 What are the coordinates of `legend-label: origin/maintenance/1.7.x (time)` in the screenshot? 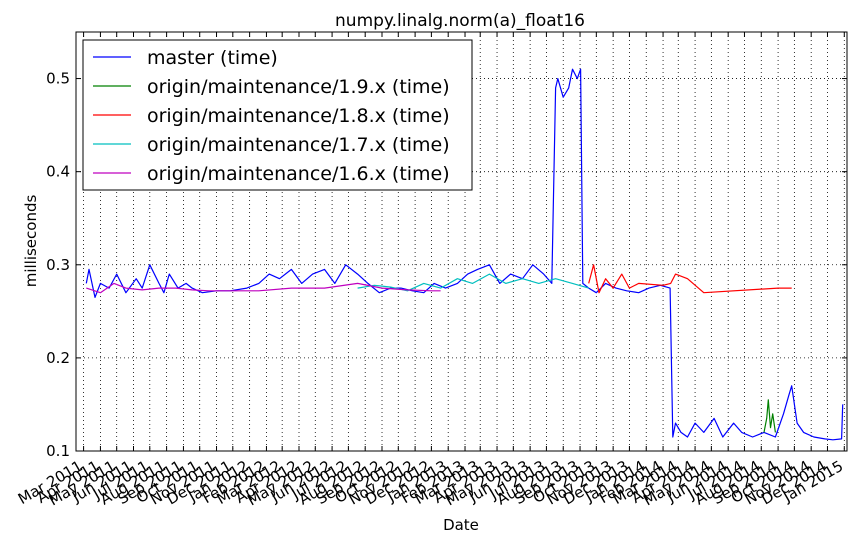 It's located at (298, 145).